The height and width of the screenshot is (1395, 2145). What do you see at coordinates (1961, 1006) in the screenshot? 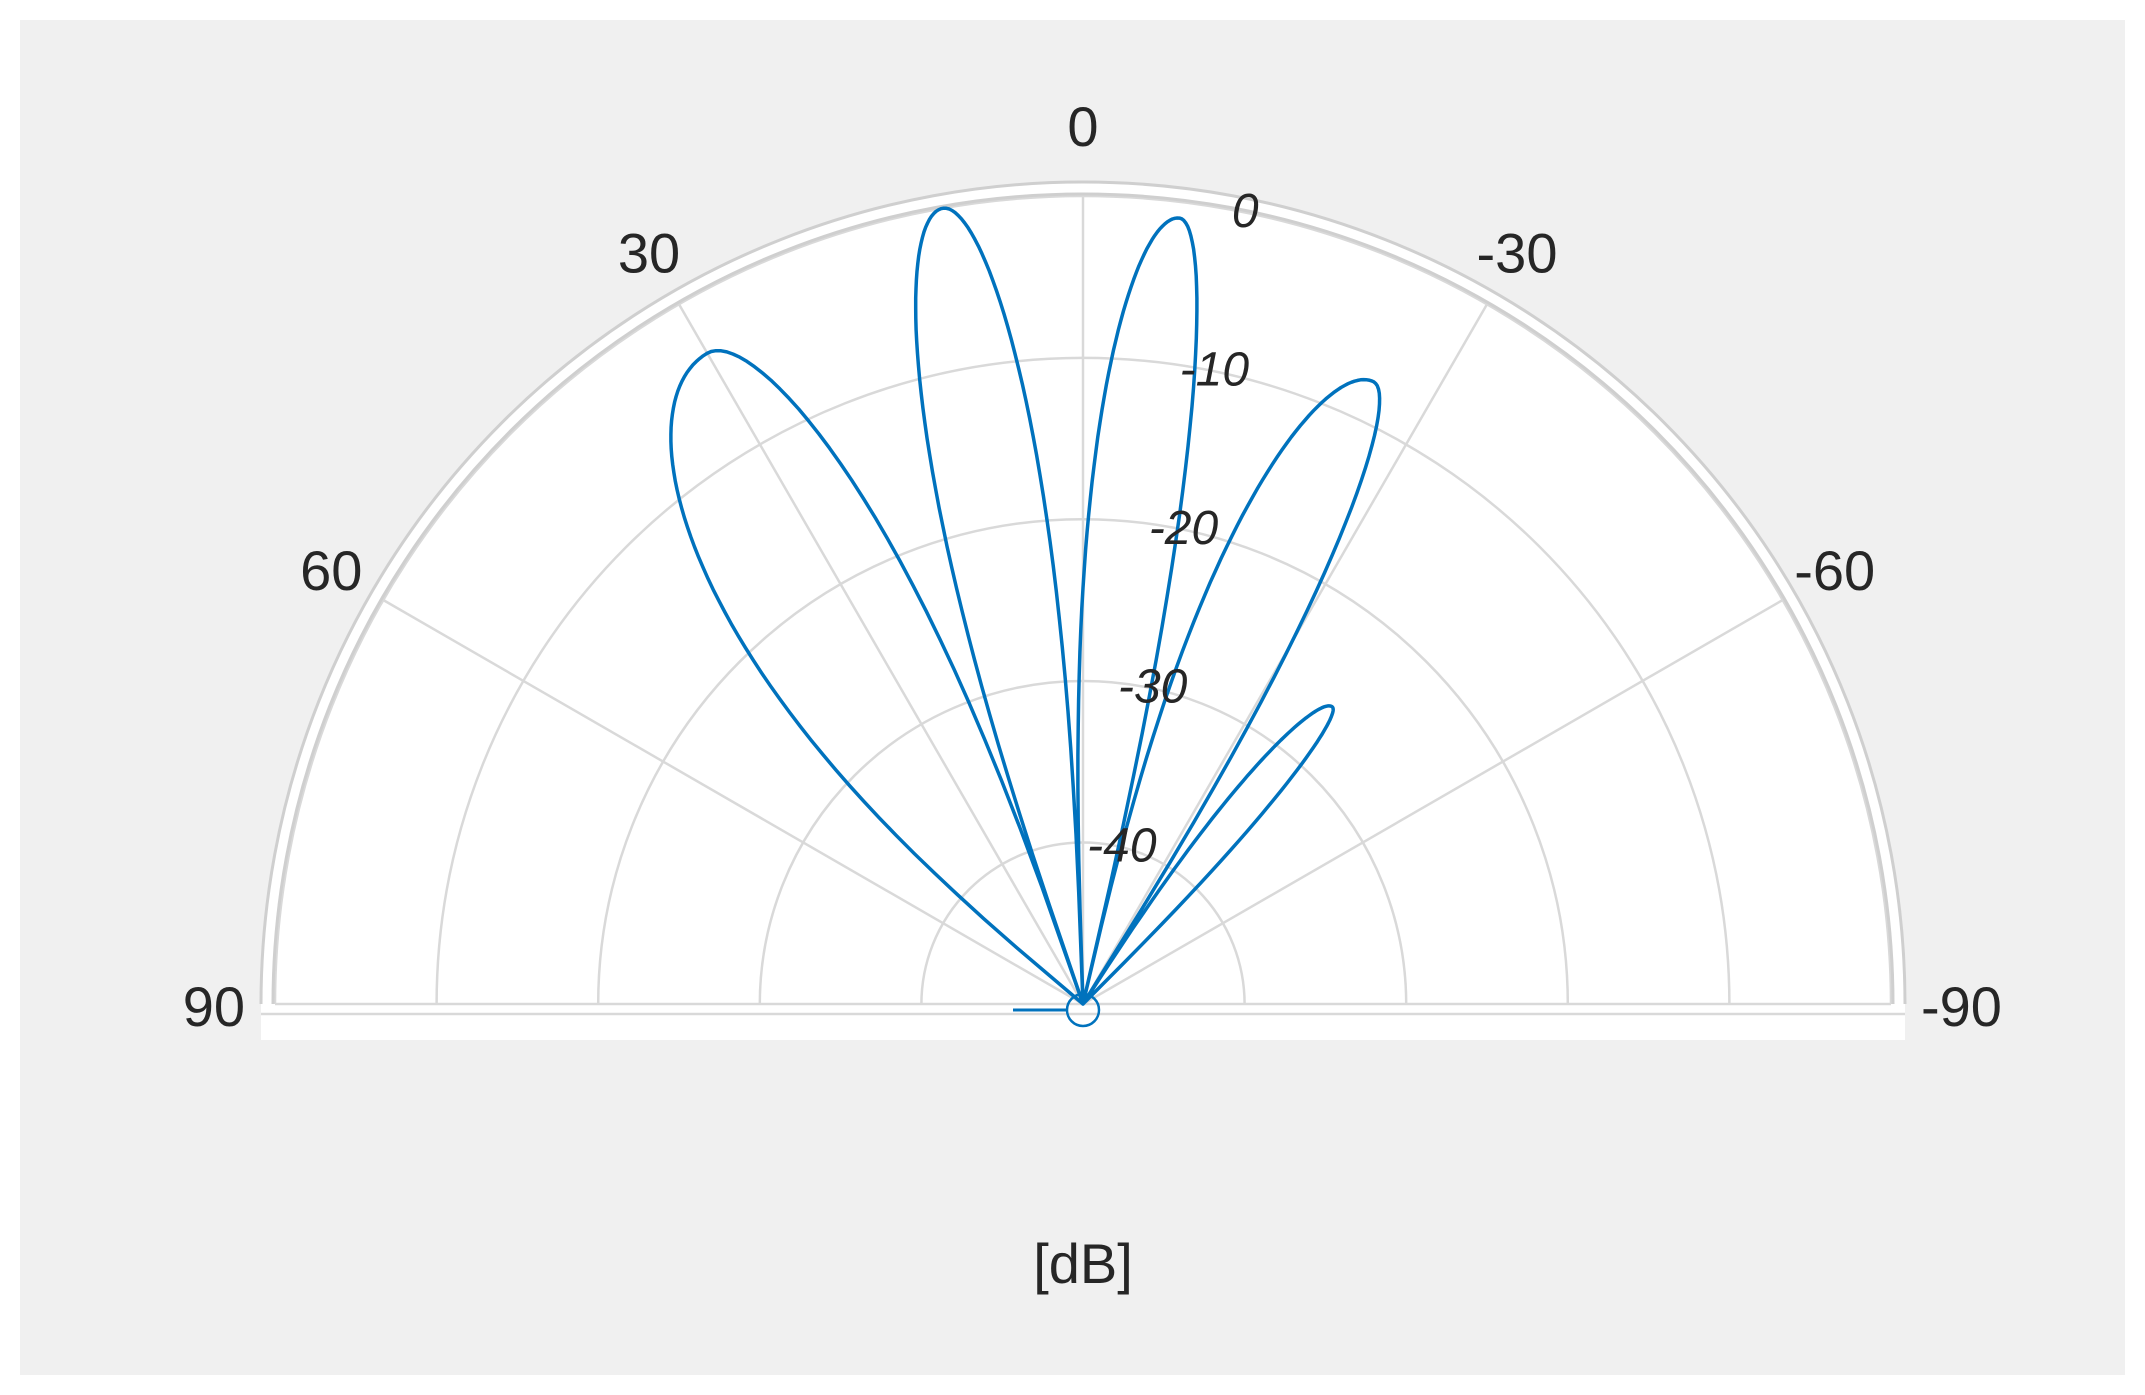
I see `angle-tick-label: -90` at bounding box center [1961, 1006].